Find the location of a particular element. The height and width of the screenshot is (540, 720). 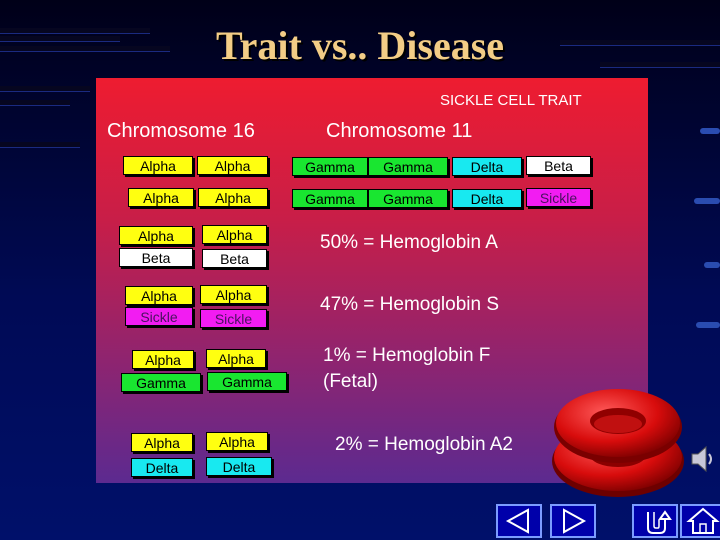

hemoglobin-f-subtext: (Fetal) is located at coordinates (350, 381).